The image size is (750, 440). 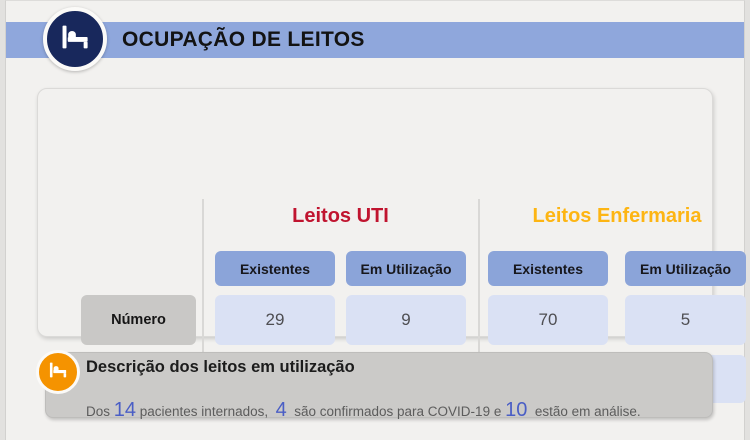 I want to click on divider-uti-enfermaria, so click(x=479, y=295).